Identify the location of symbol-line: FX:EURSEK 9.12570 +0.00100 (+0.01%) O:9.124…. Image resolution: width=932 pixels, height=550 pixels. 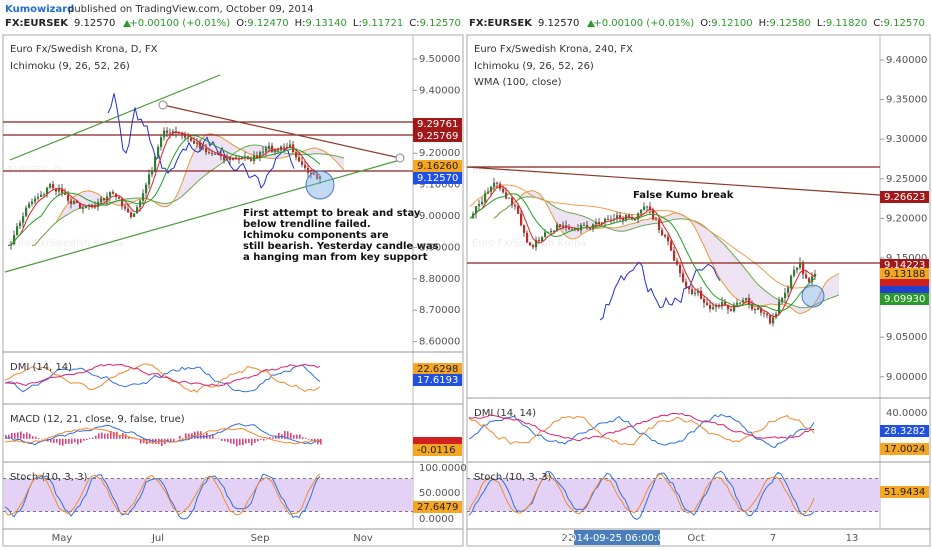
(233, 23).